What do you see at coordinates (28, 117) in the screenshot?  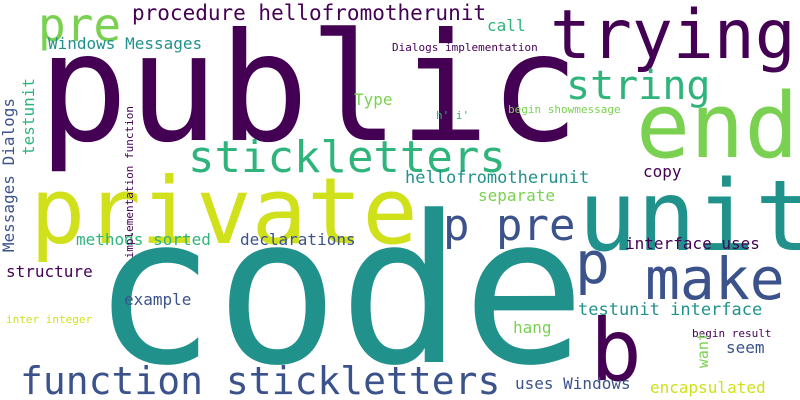 I see `word-testunit: testunit` at bounding box center [28, 117].